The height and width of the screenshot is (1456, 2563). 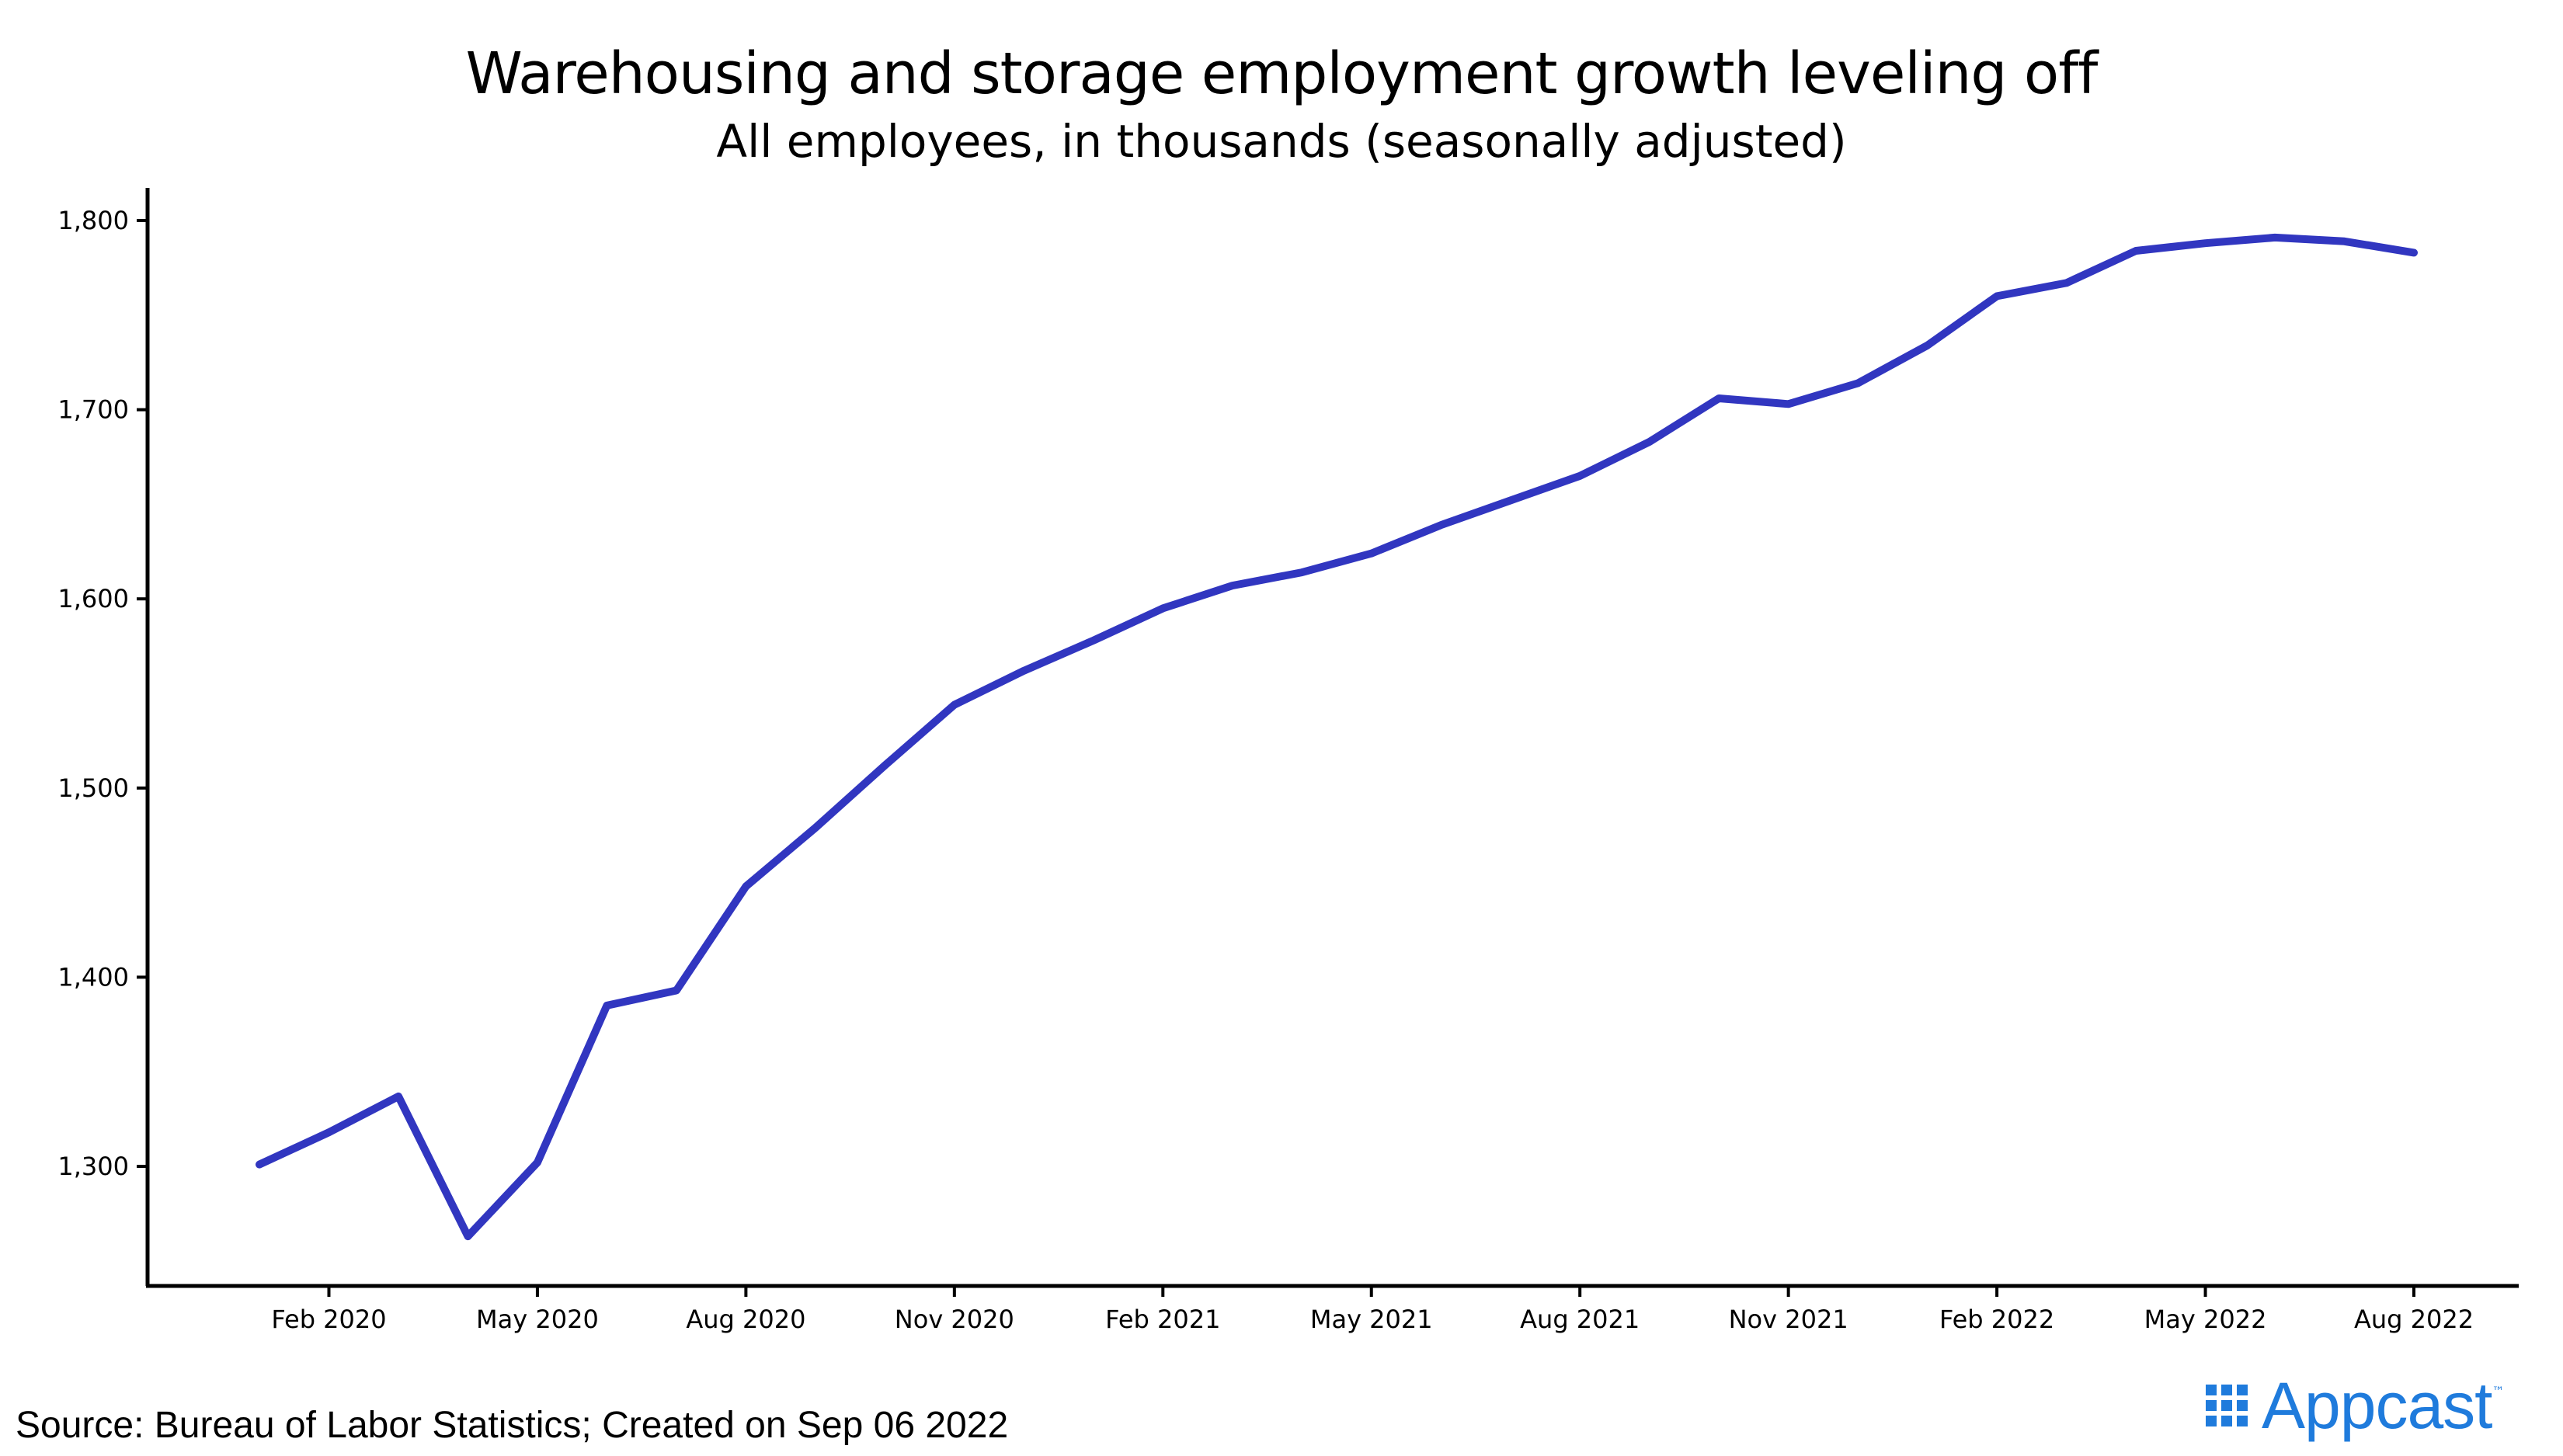 I want to click on y-tick-label: 1,500, so click(x=93, y=788).